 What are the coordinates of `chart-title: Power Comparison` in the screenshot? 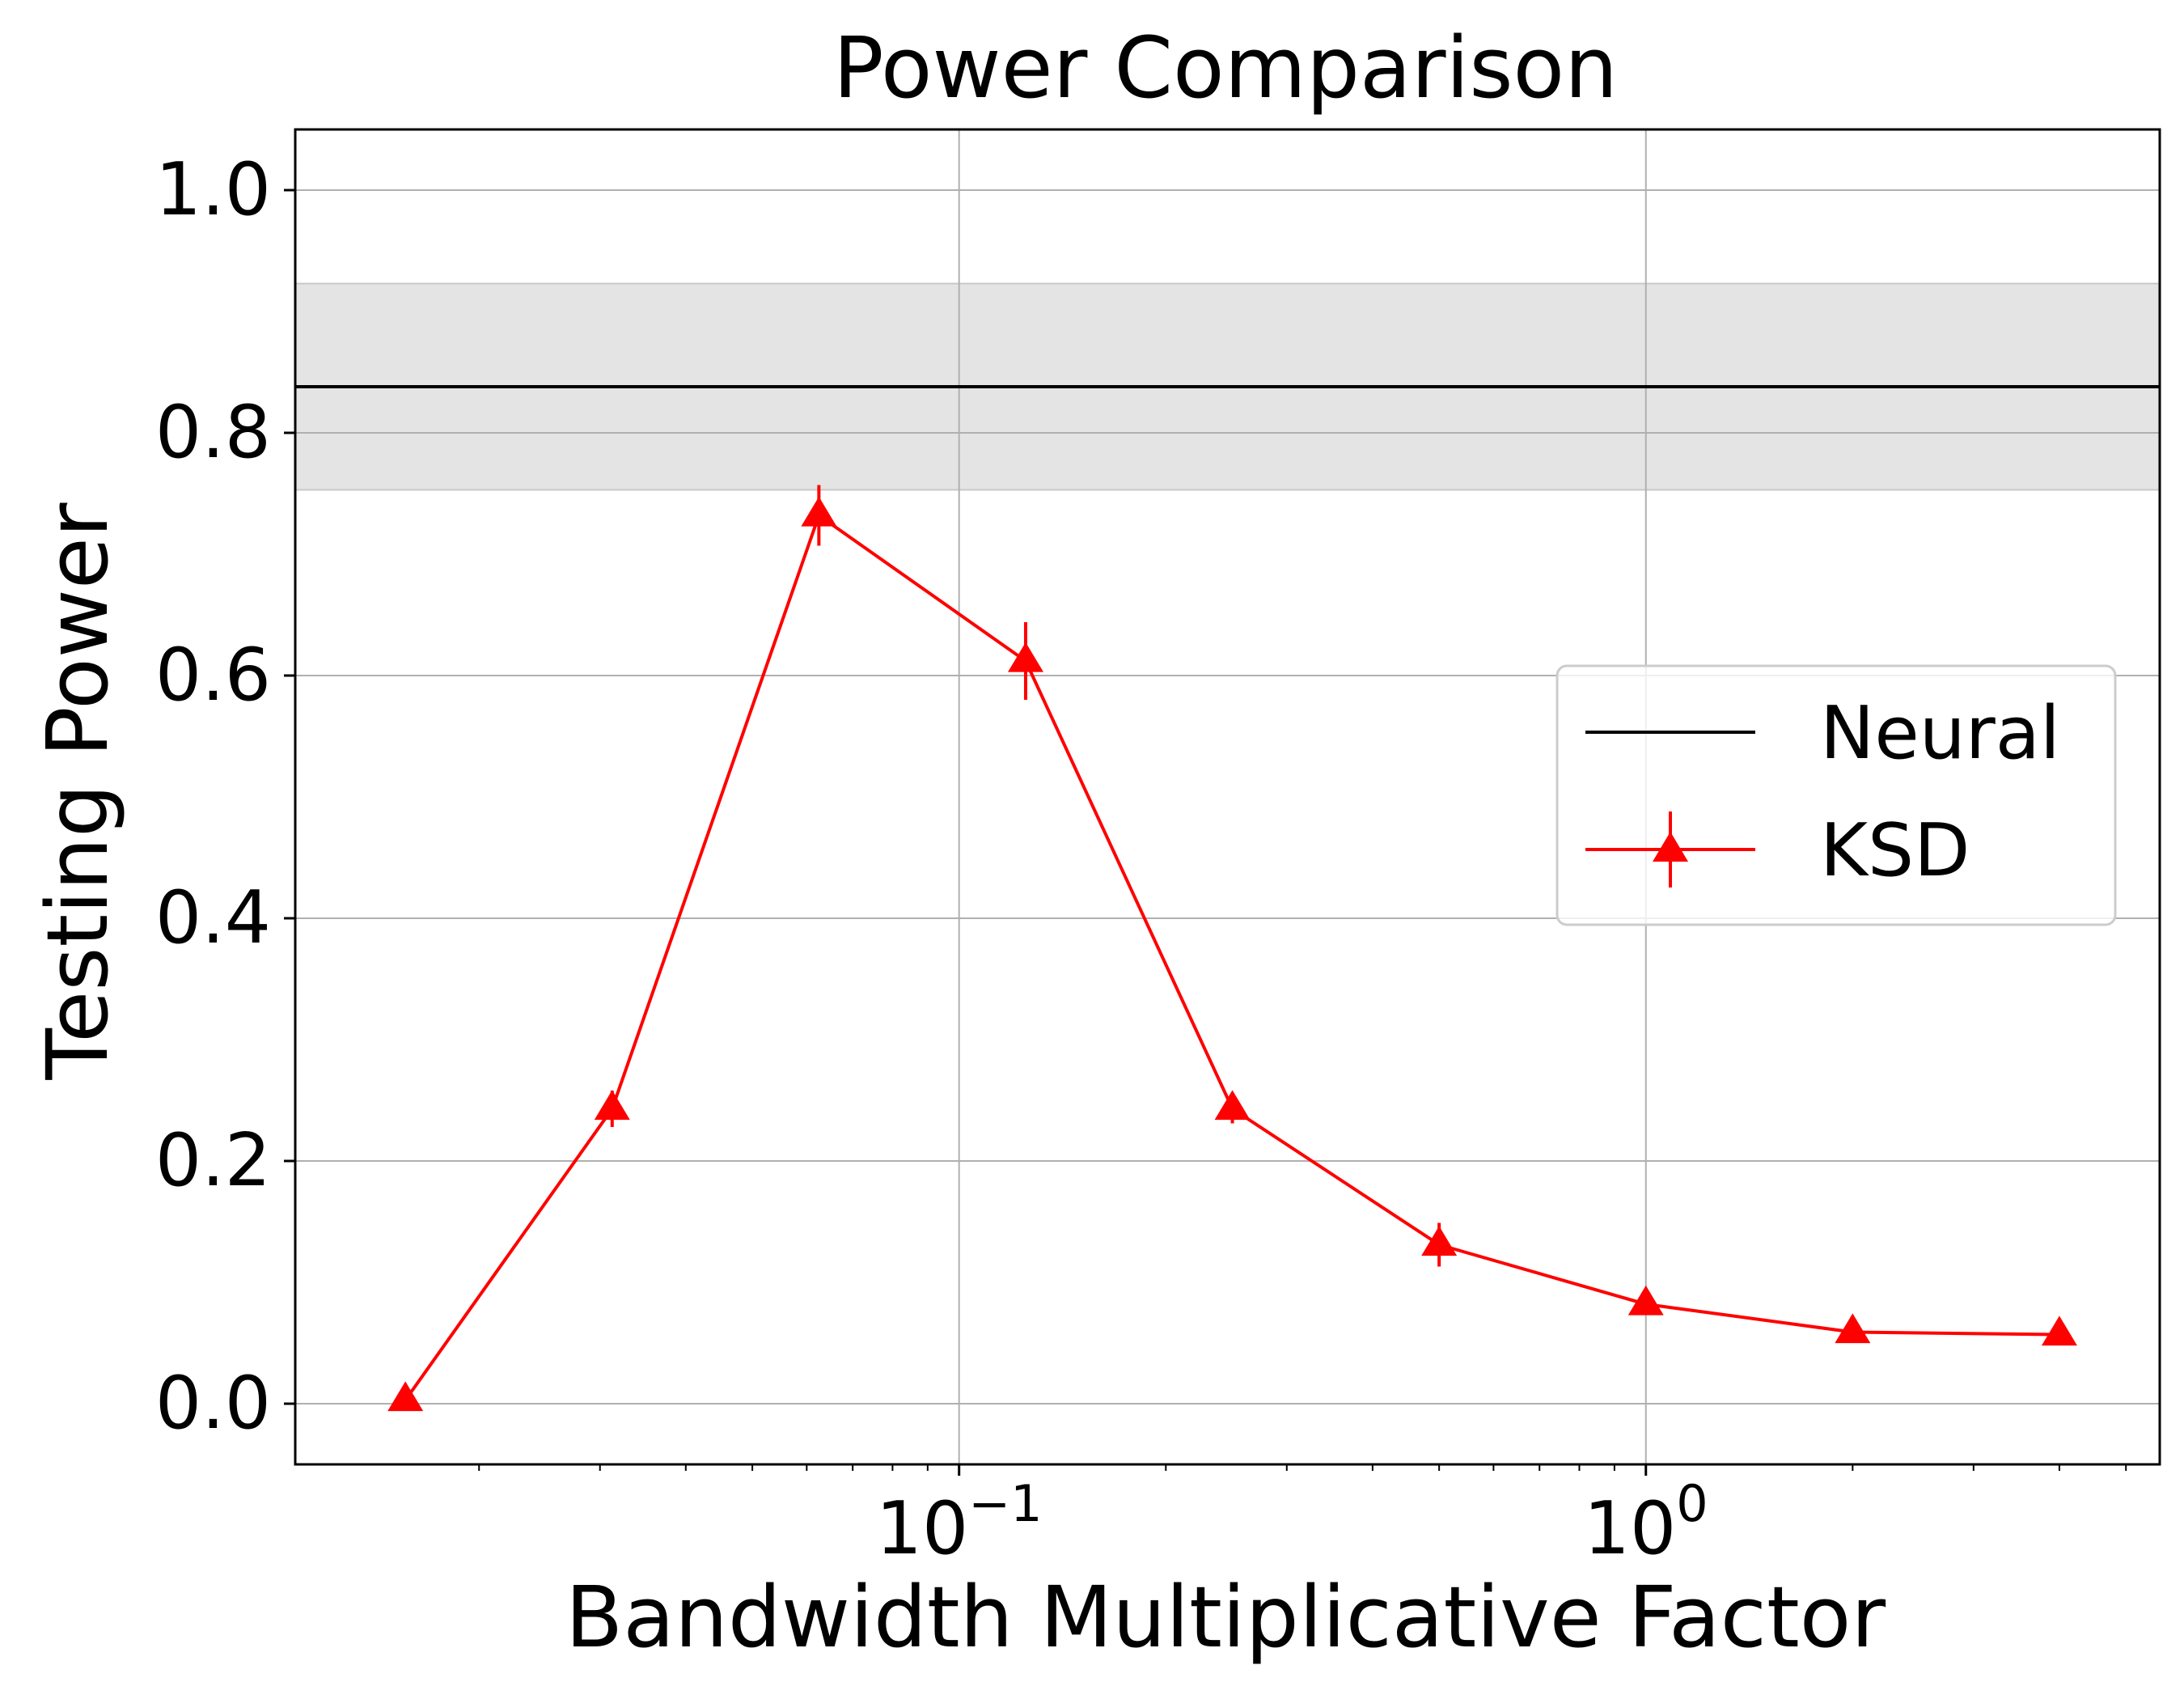 It's located at (1225, 68).